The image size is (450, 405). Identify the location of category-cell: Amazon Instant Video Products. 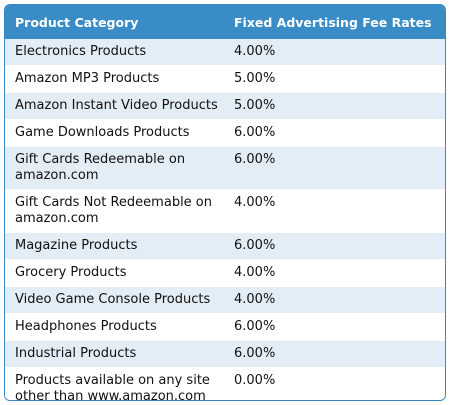
(114, 106).